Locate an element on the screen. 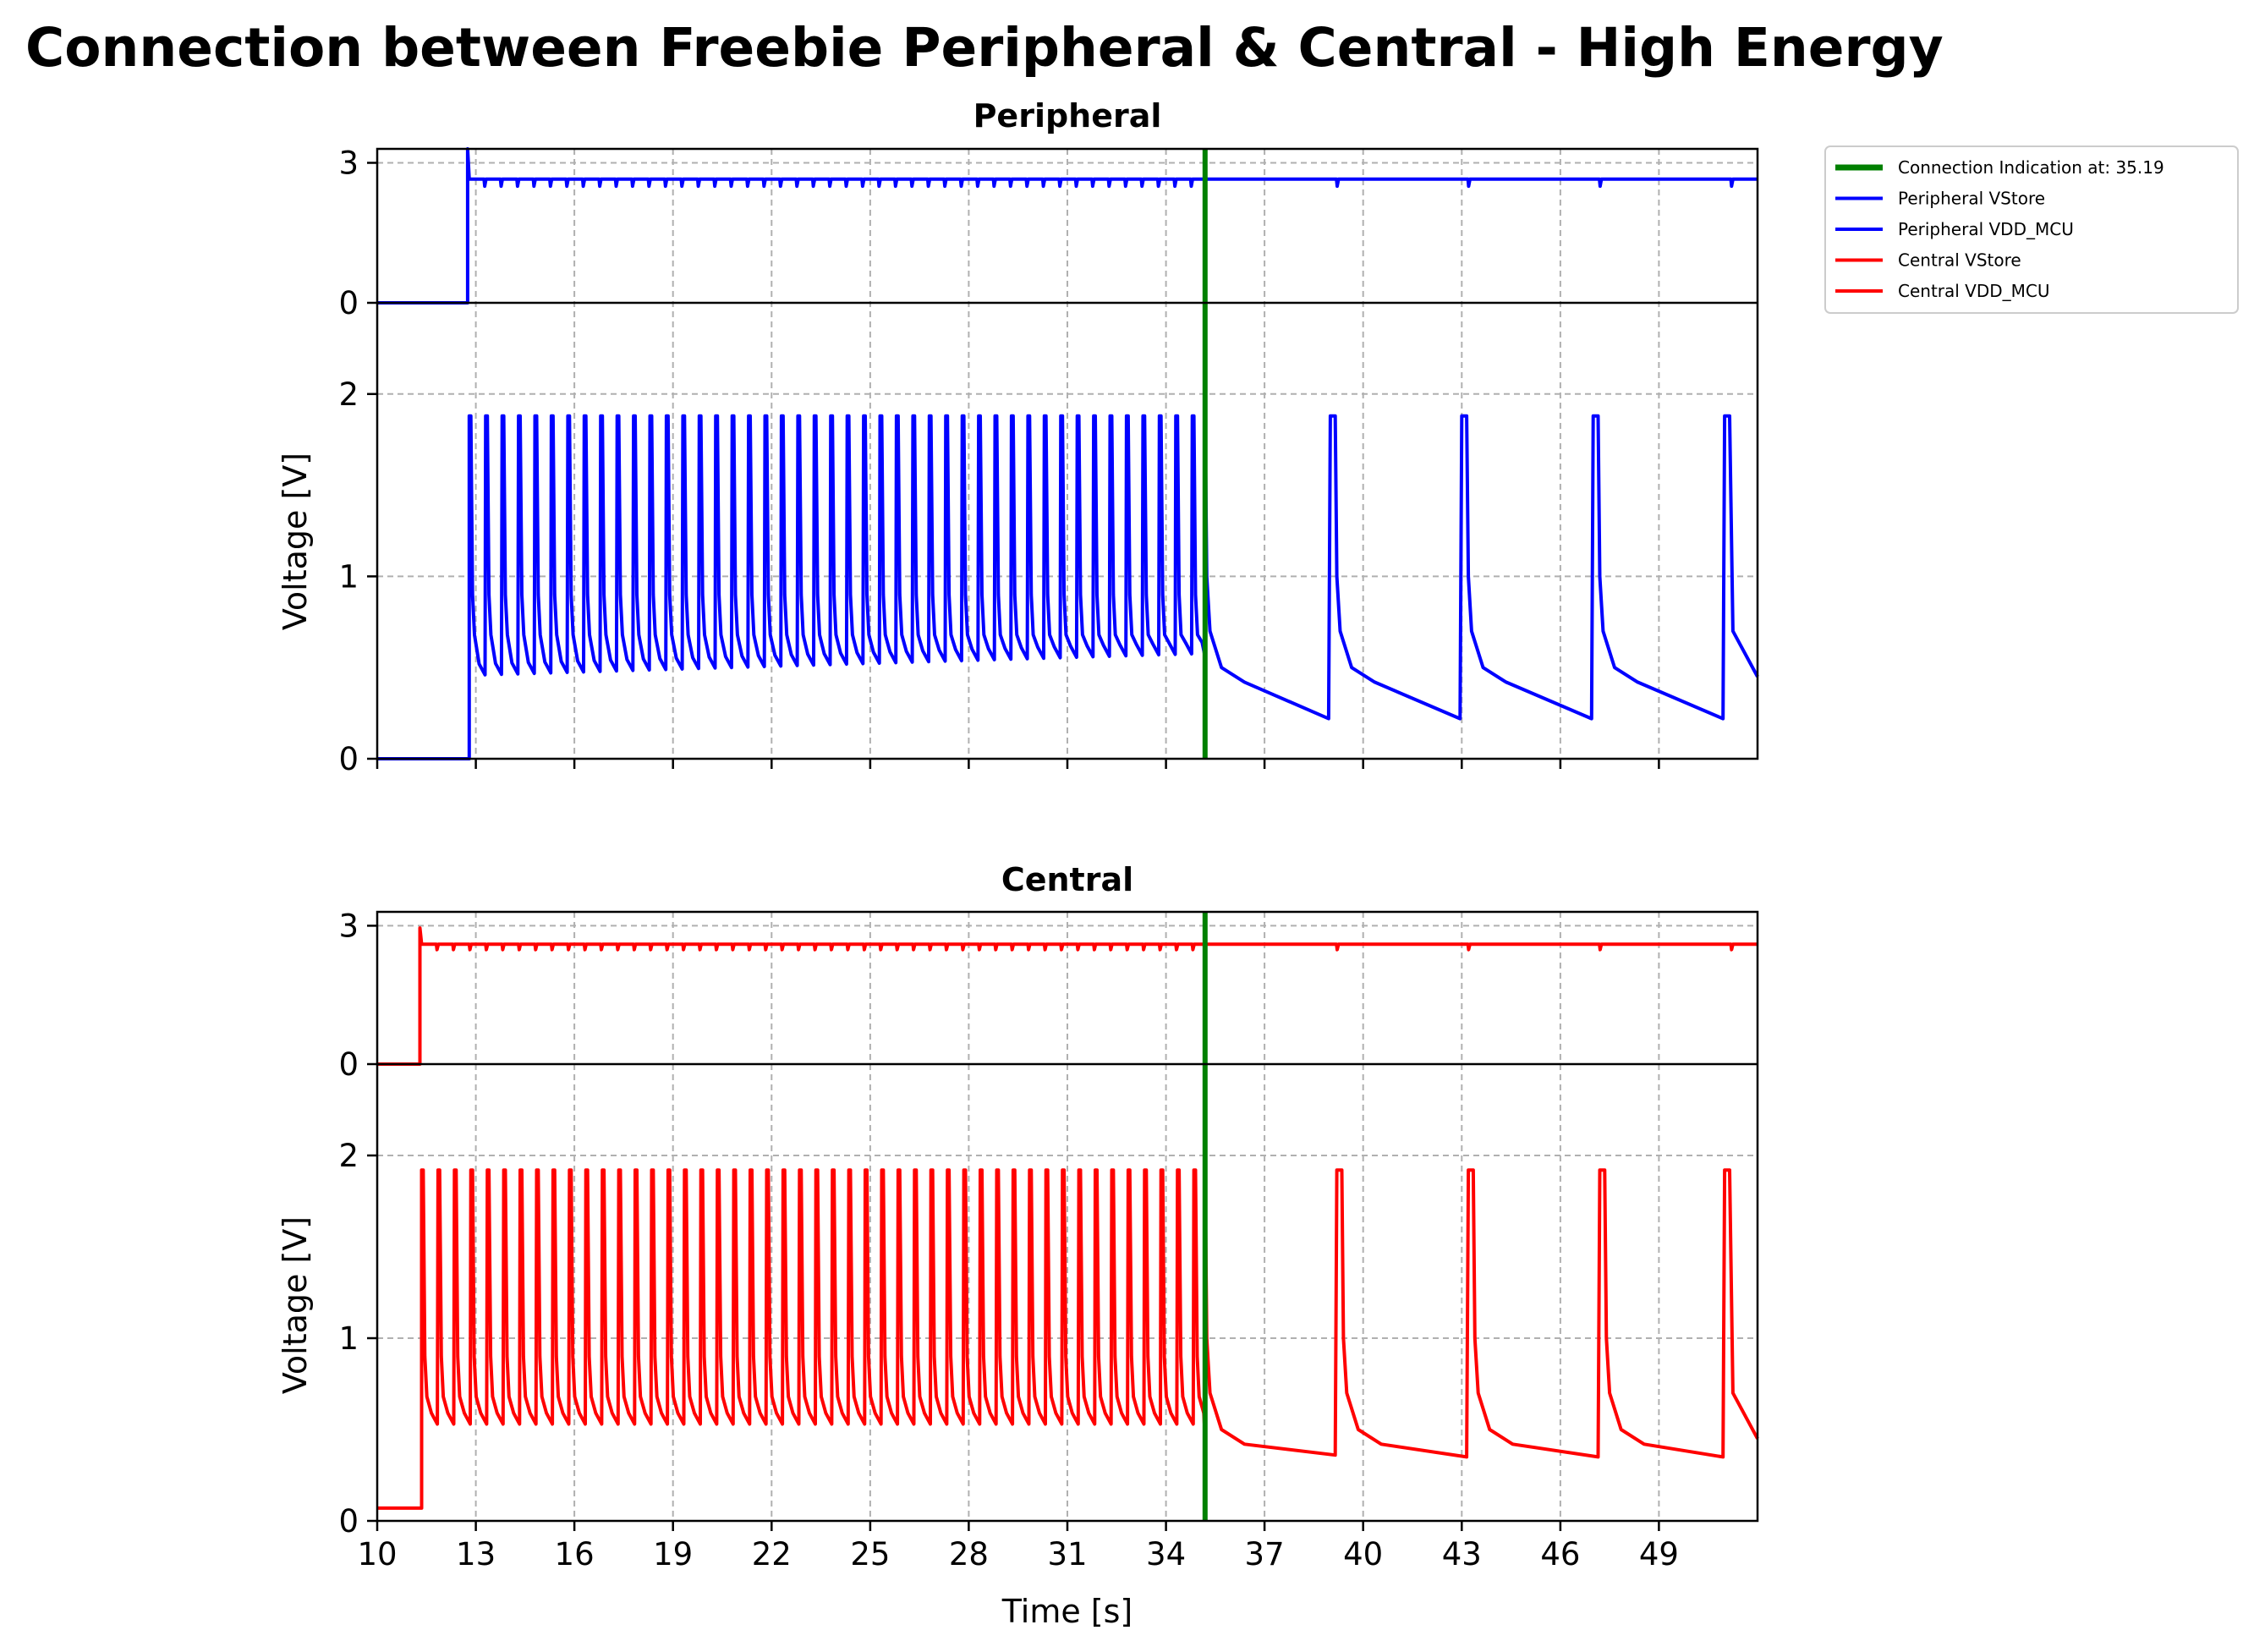 The image size is (2254, 1652). legend-label-0: Connection Indication at: 35.19 is located at coordinates (2031, 167).